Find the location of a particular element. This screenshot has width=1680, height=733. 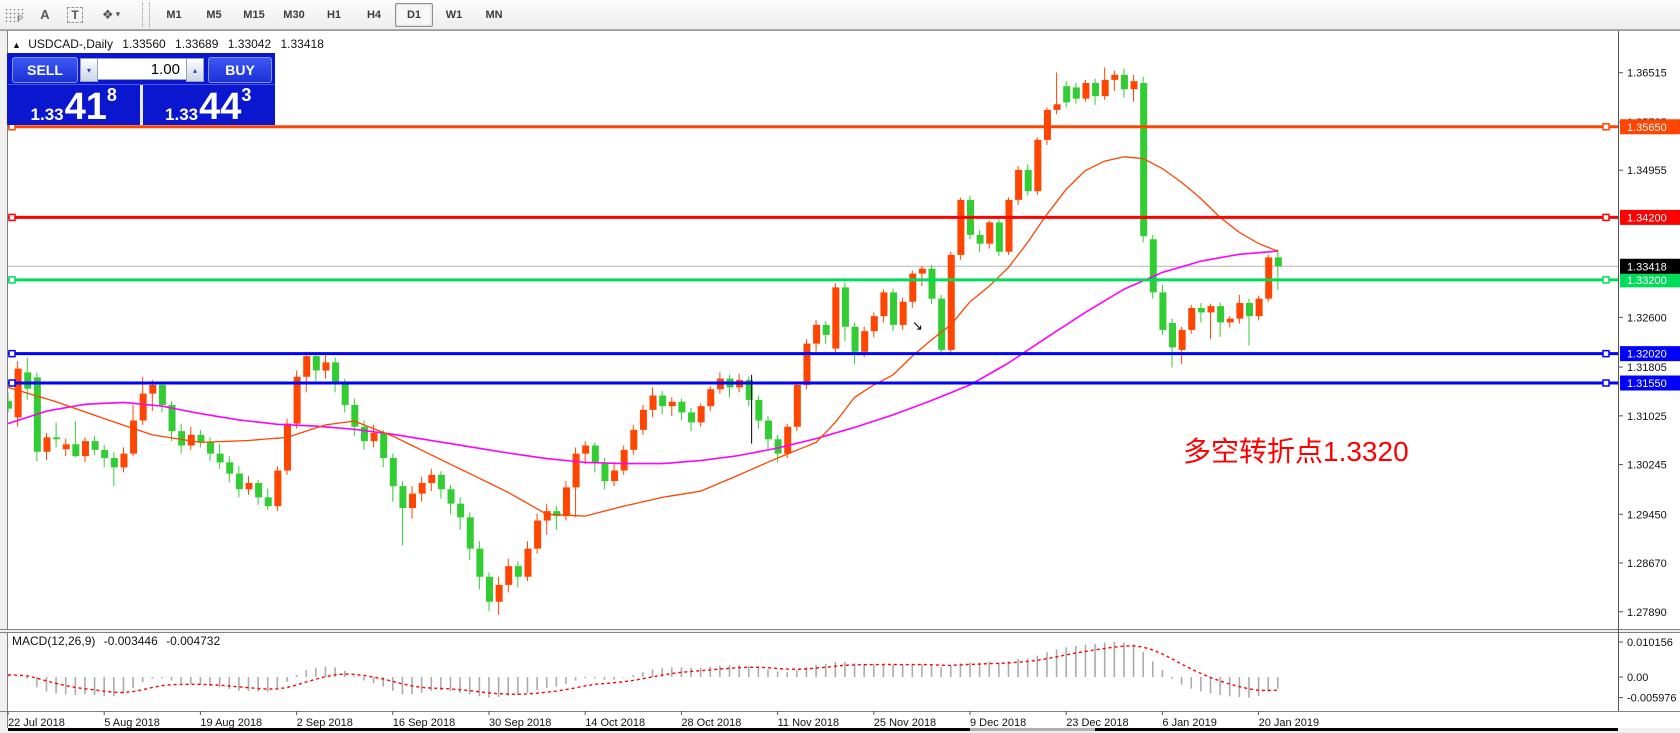

sell-button: SELL is located at coordinates (45, 70).